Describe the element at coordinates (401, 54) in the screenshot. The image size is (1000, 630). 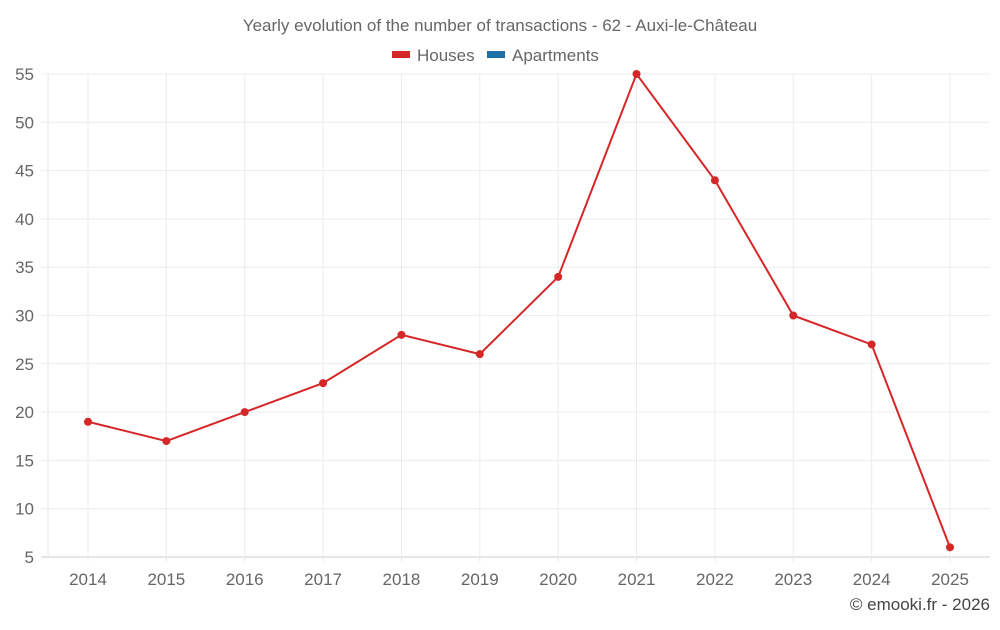
I see `legend-swatch-houses` at that location.